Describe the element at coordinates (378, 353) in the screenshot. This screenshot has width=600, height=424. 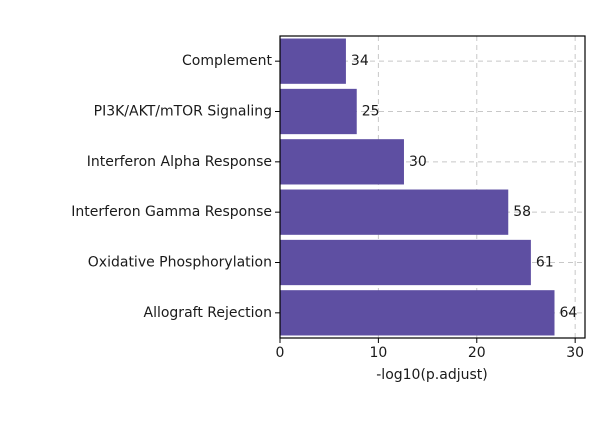
I see `x-tick-label: 10` at that location.